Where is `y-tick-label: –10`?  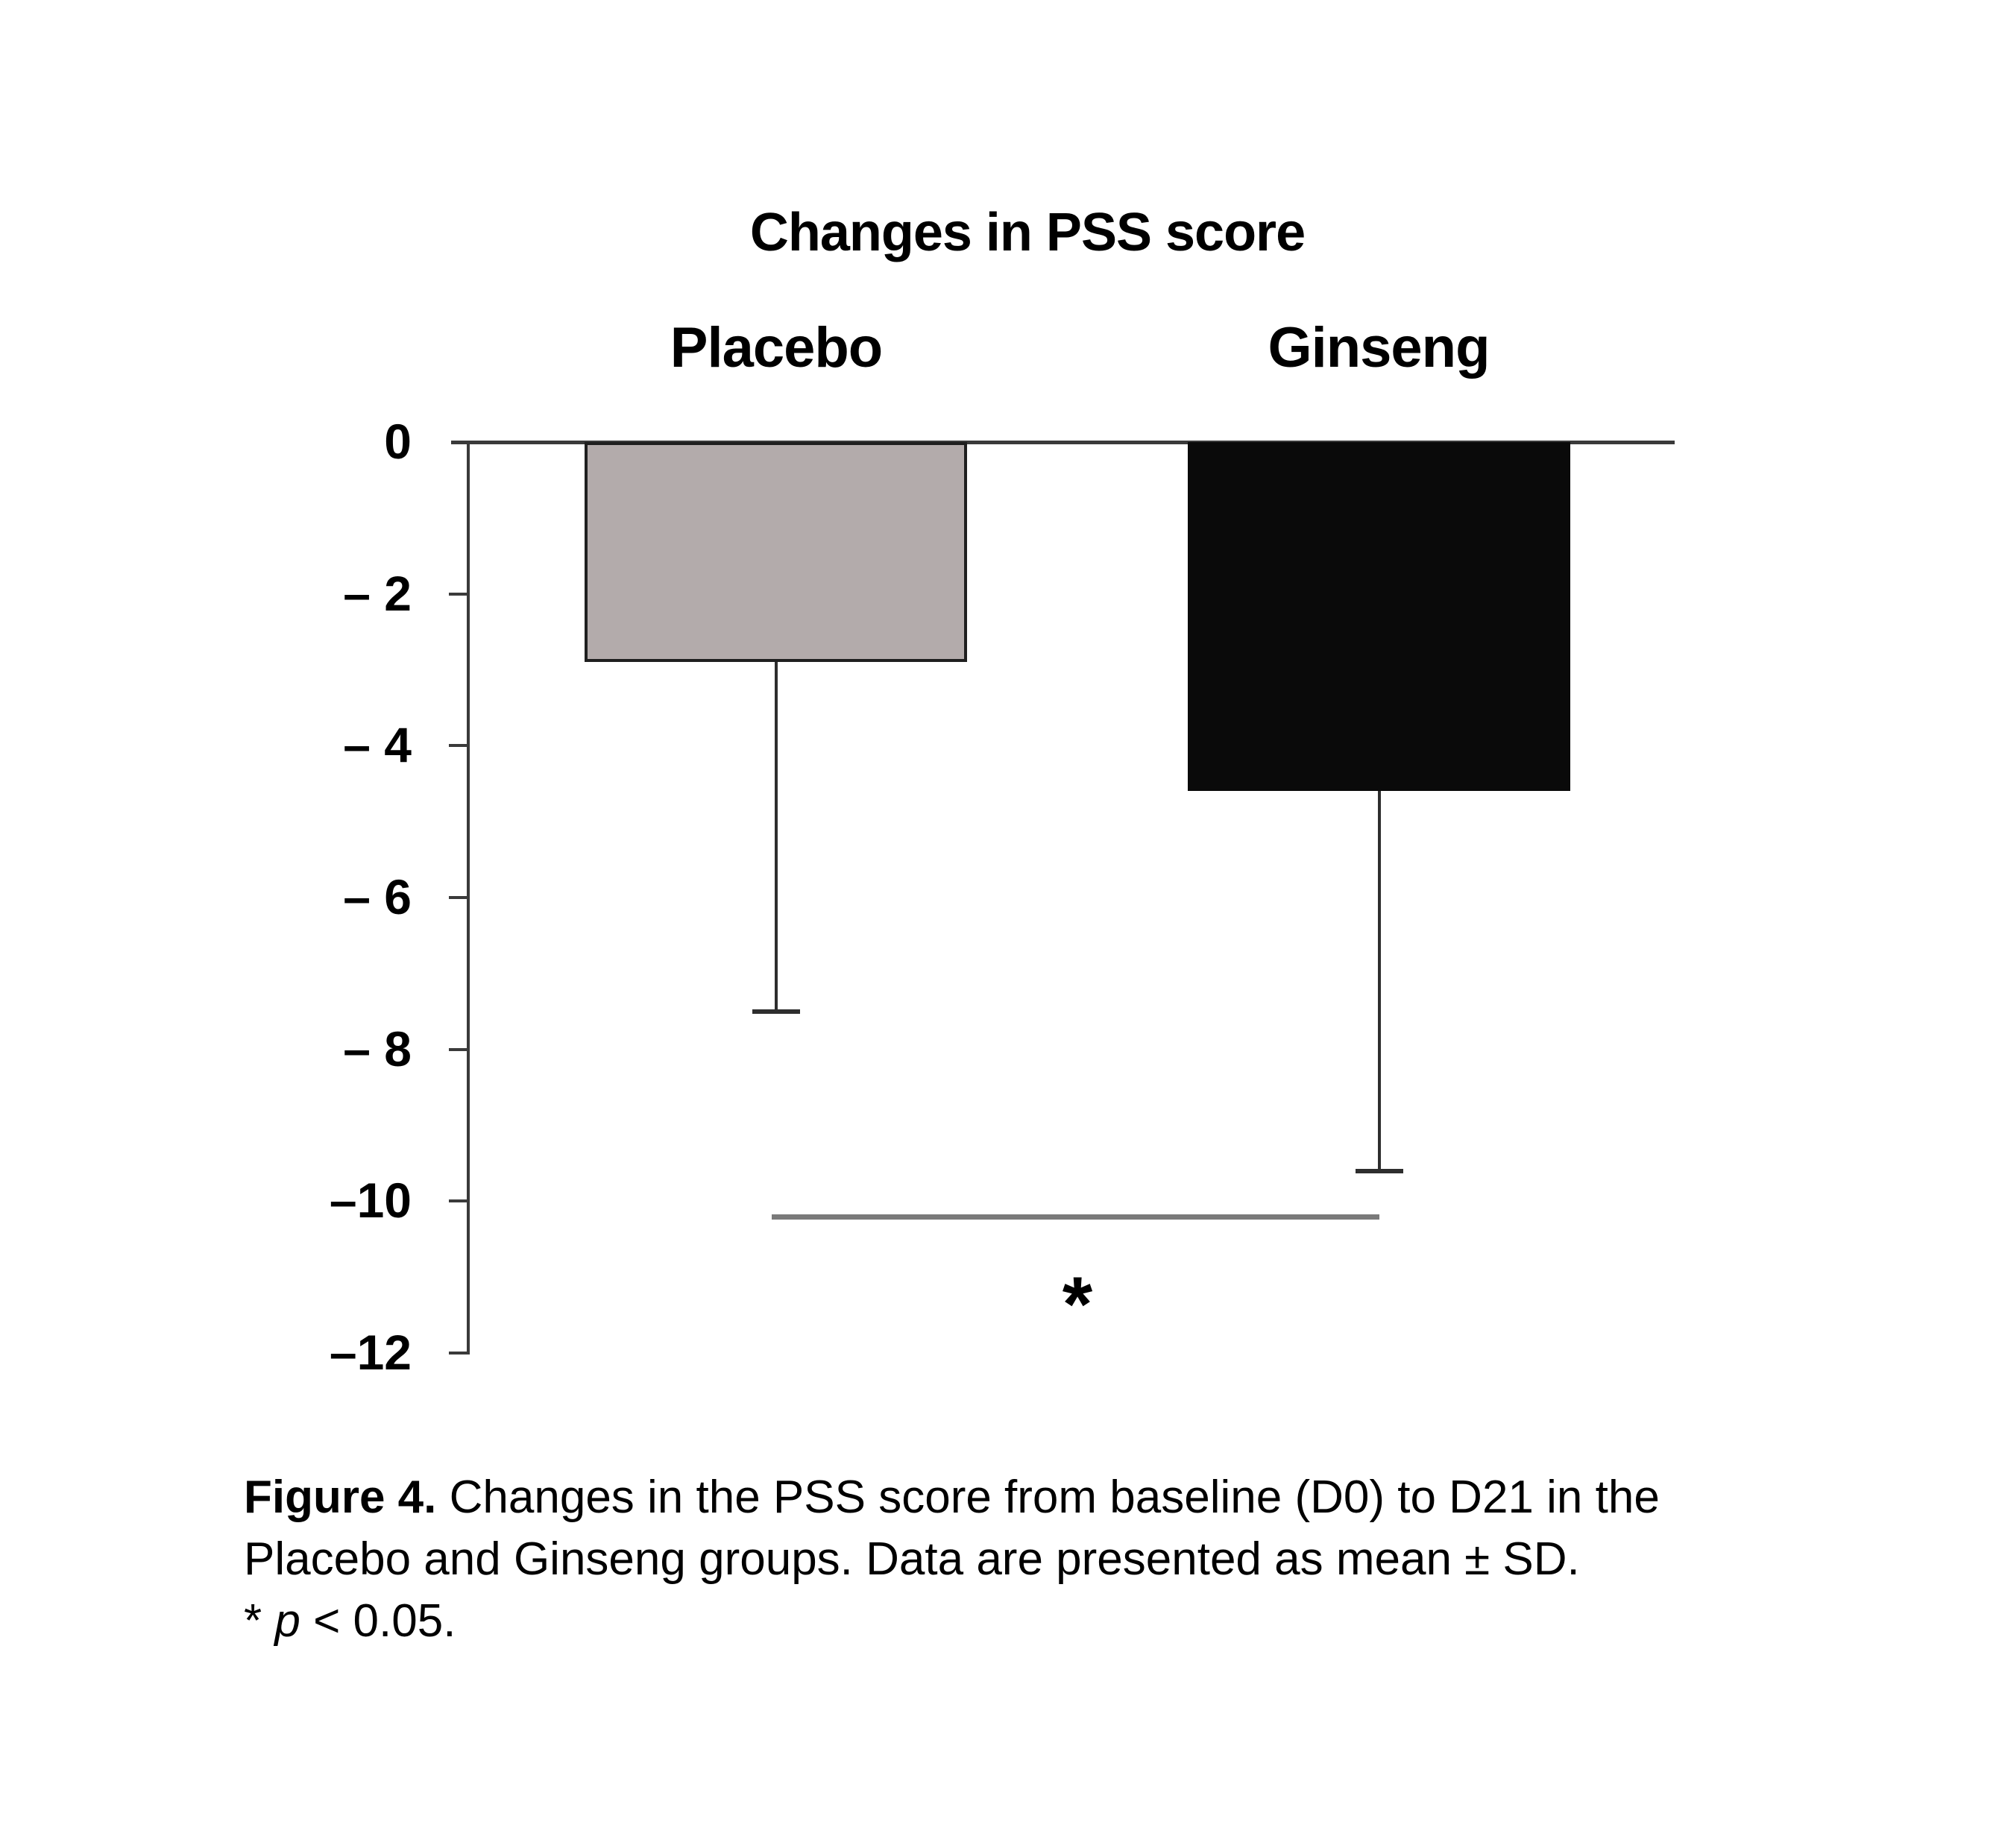 y-tick-label: –10 is located at coordinates (370, 1201).